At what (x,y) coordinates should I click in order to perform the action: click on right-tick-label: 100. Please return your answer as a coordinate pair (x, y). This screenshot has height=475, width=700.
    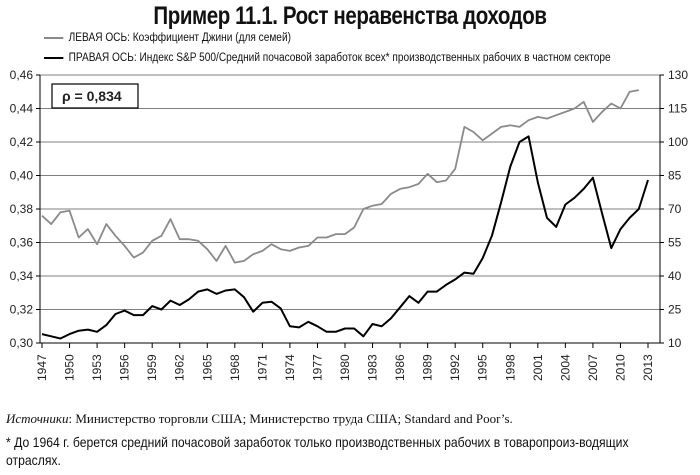
    Looking at the image, I should click on (678, 142).